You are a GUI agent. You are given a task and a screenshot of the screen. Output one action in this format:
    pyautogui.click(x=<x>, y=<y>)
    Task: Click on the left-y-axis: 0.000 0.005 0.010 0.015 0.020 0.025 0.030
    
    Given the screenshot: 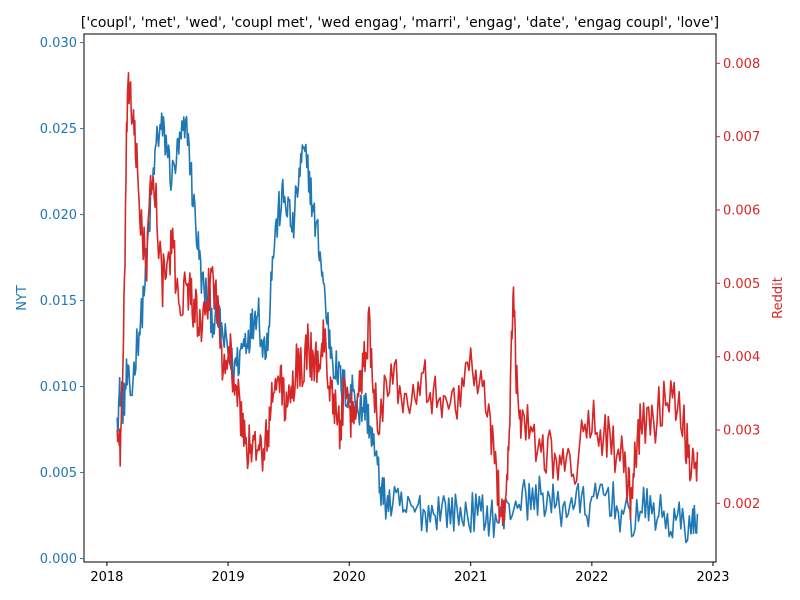 What is the action you would take?
    pyautogui.click(x=62, y=301)
    